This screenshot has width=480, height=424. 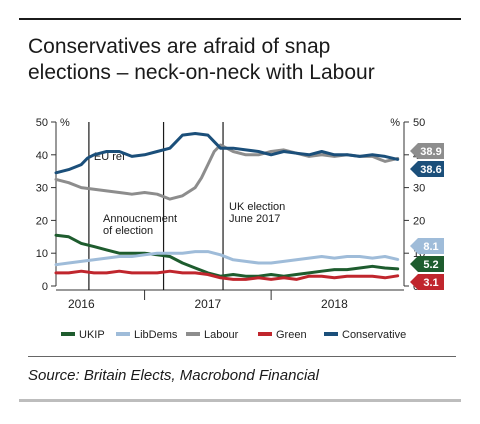 What do you see at coordinates (45, 287) in the screenshot?
I see `y-tick-label-left: 0` at bounding box center [45, 287].